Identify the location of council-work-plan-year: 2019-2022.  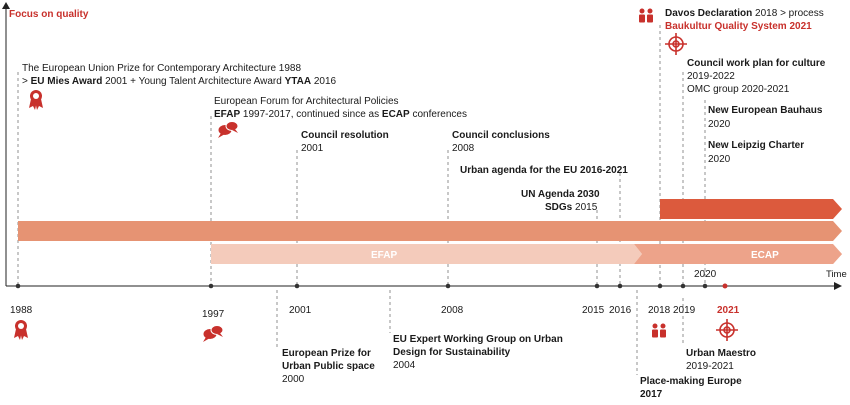
(711, 76).